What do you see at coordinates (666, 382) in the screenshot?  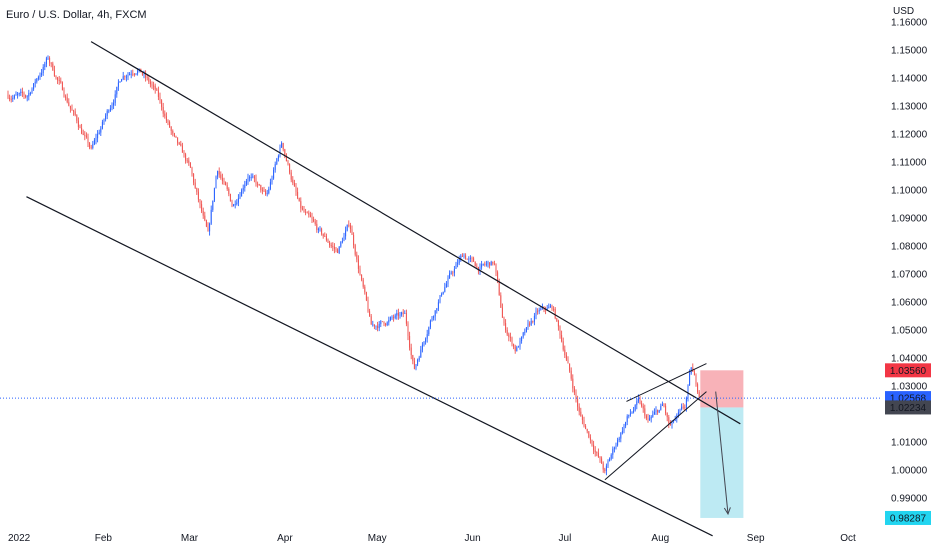 I see `wedge-upper-trendline` at bounding box center [666, 382].